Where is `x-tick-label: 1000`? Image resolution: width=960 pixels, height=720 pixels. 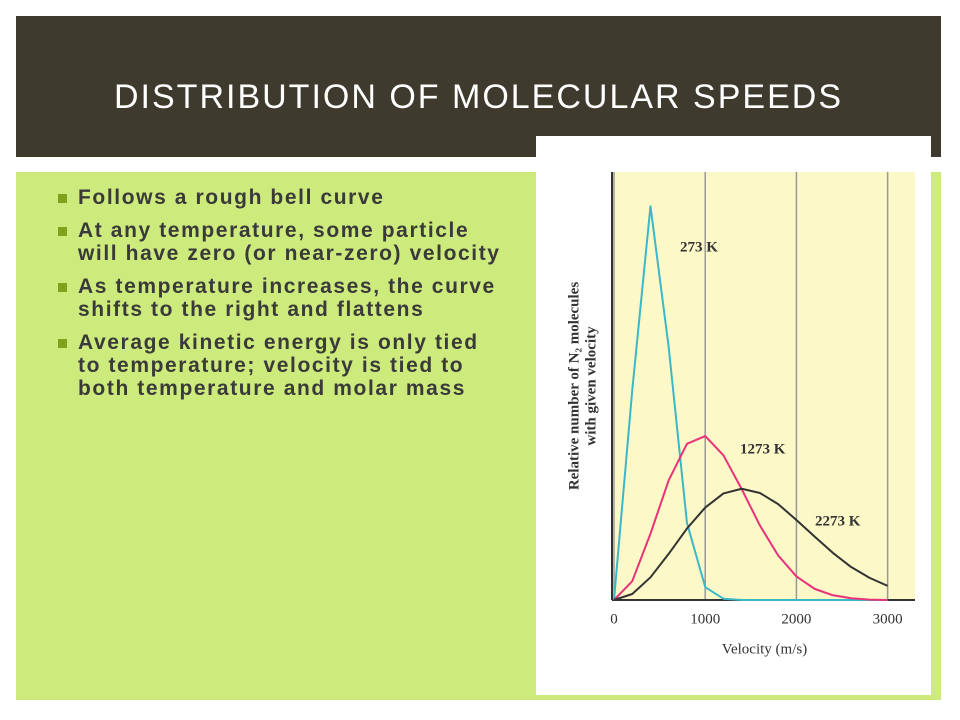 x-tick-label: 1000 is located at coordinates (705, 619).